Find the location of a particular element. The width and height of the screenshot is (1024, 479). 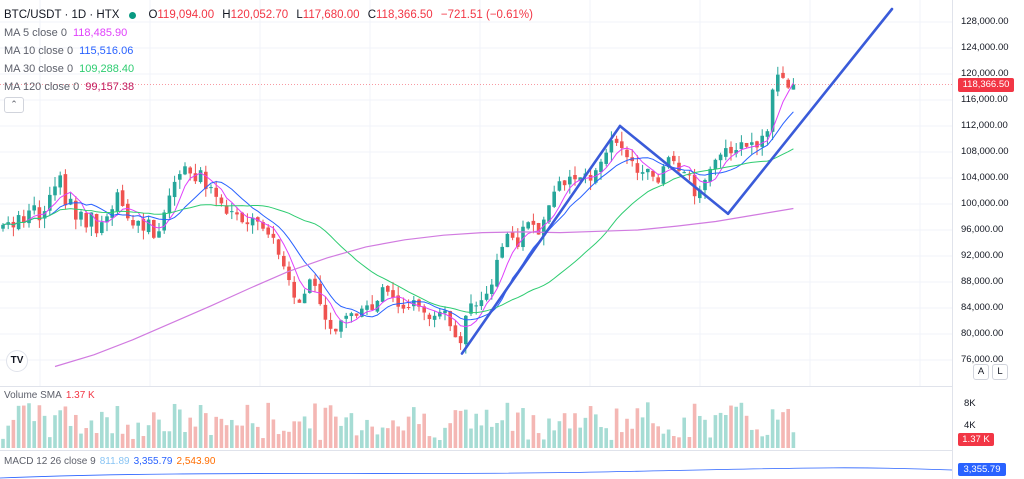

symbol-title: BTC/USDT · 1D · HTX is located at coordinates (62, 15).